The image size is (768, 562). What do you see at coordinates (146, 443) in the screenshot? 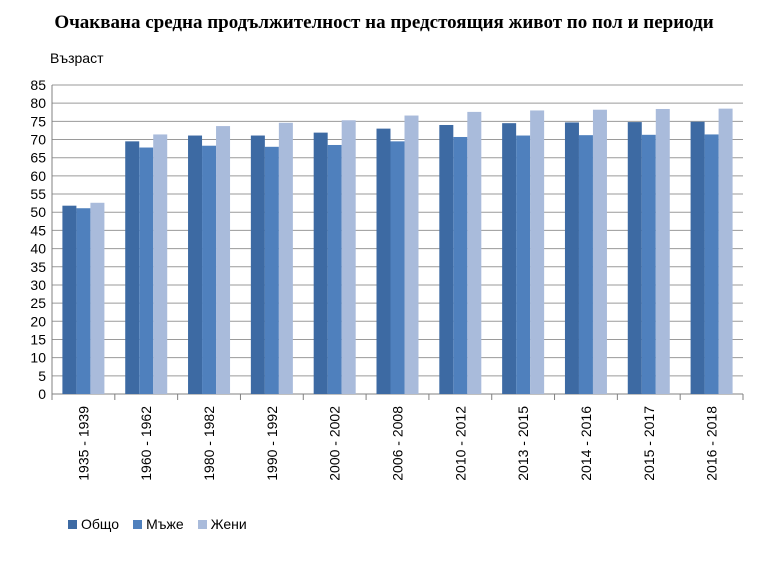
I see `x-tick-label: 1960 - 1962` at bounding box center [146, 443].